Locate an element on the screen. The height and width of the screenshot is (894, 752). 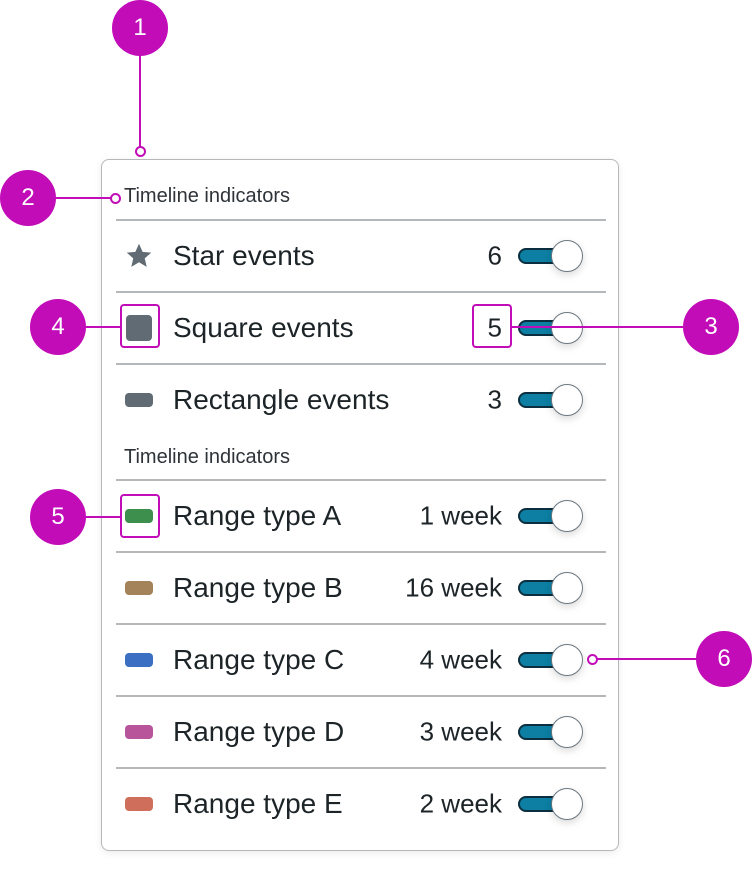
range-duration: 16 week is located at coordinates (453, 587).